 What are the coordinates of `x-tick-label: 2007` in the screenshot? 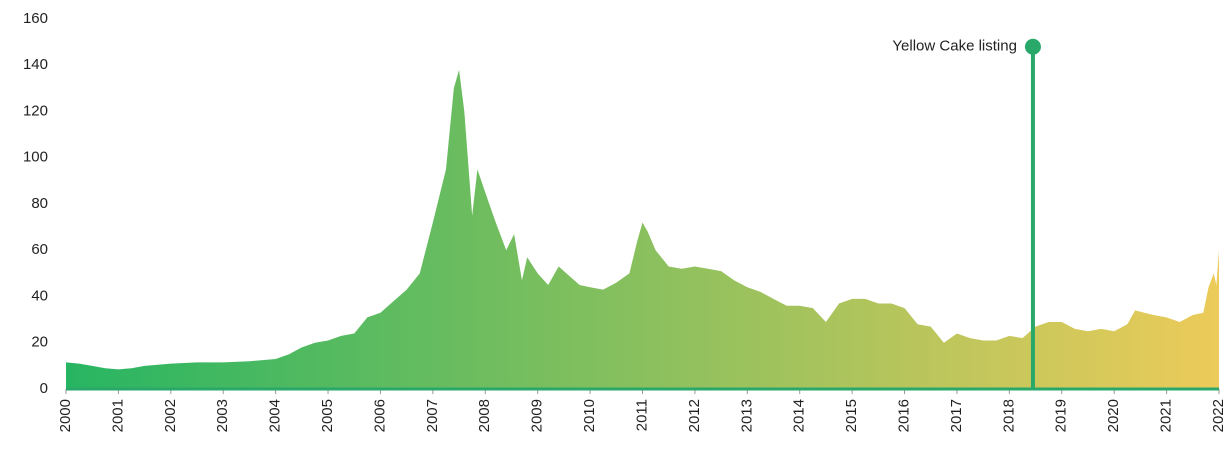 It's located at (432, 415).